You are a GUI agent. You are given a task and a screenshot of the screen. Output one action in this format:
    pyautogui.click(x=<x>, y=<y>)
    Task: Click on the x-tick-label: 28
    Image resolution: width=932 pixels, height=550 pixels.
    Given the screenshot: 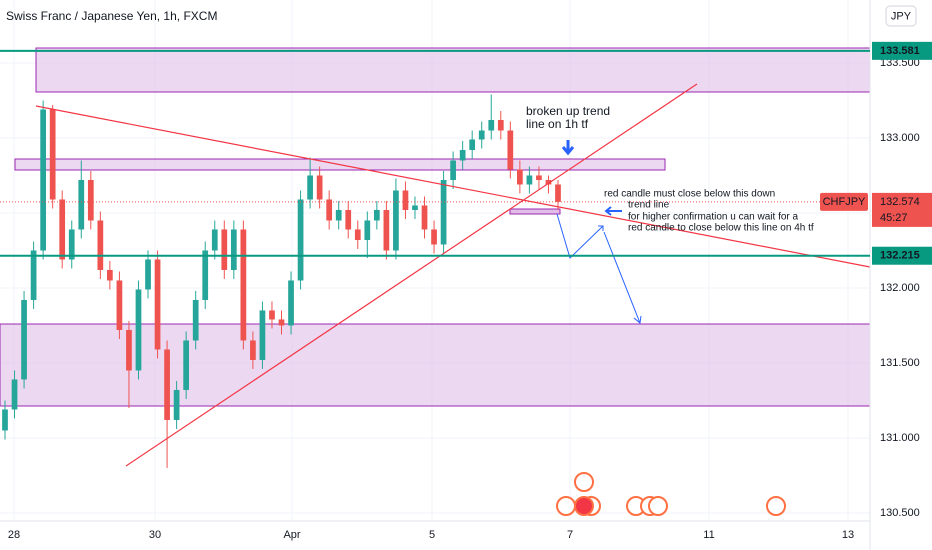 What is the action you would take?
    pyautogui.click(x=14, y=535)
    